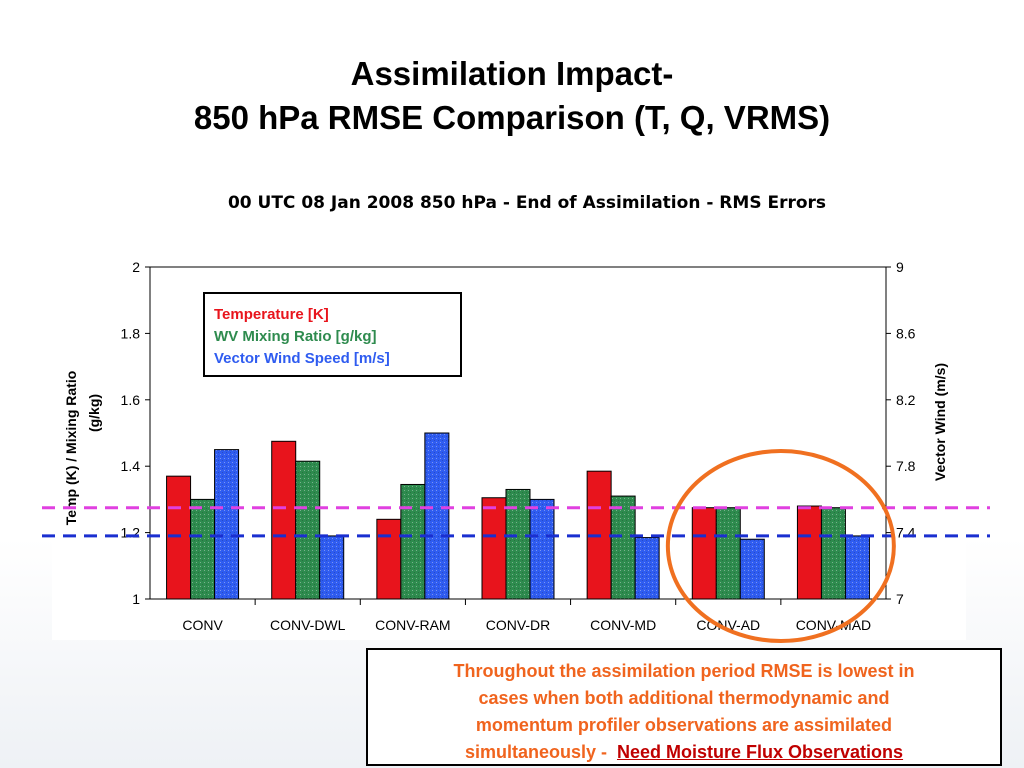 Image resolution: width=1024 pixels, height=768 pixels. Describe the element at coordinates (940, 422) in the screenshot. I see `y2-axis-label: Vector Wind (m/s)` at that location.